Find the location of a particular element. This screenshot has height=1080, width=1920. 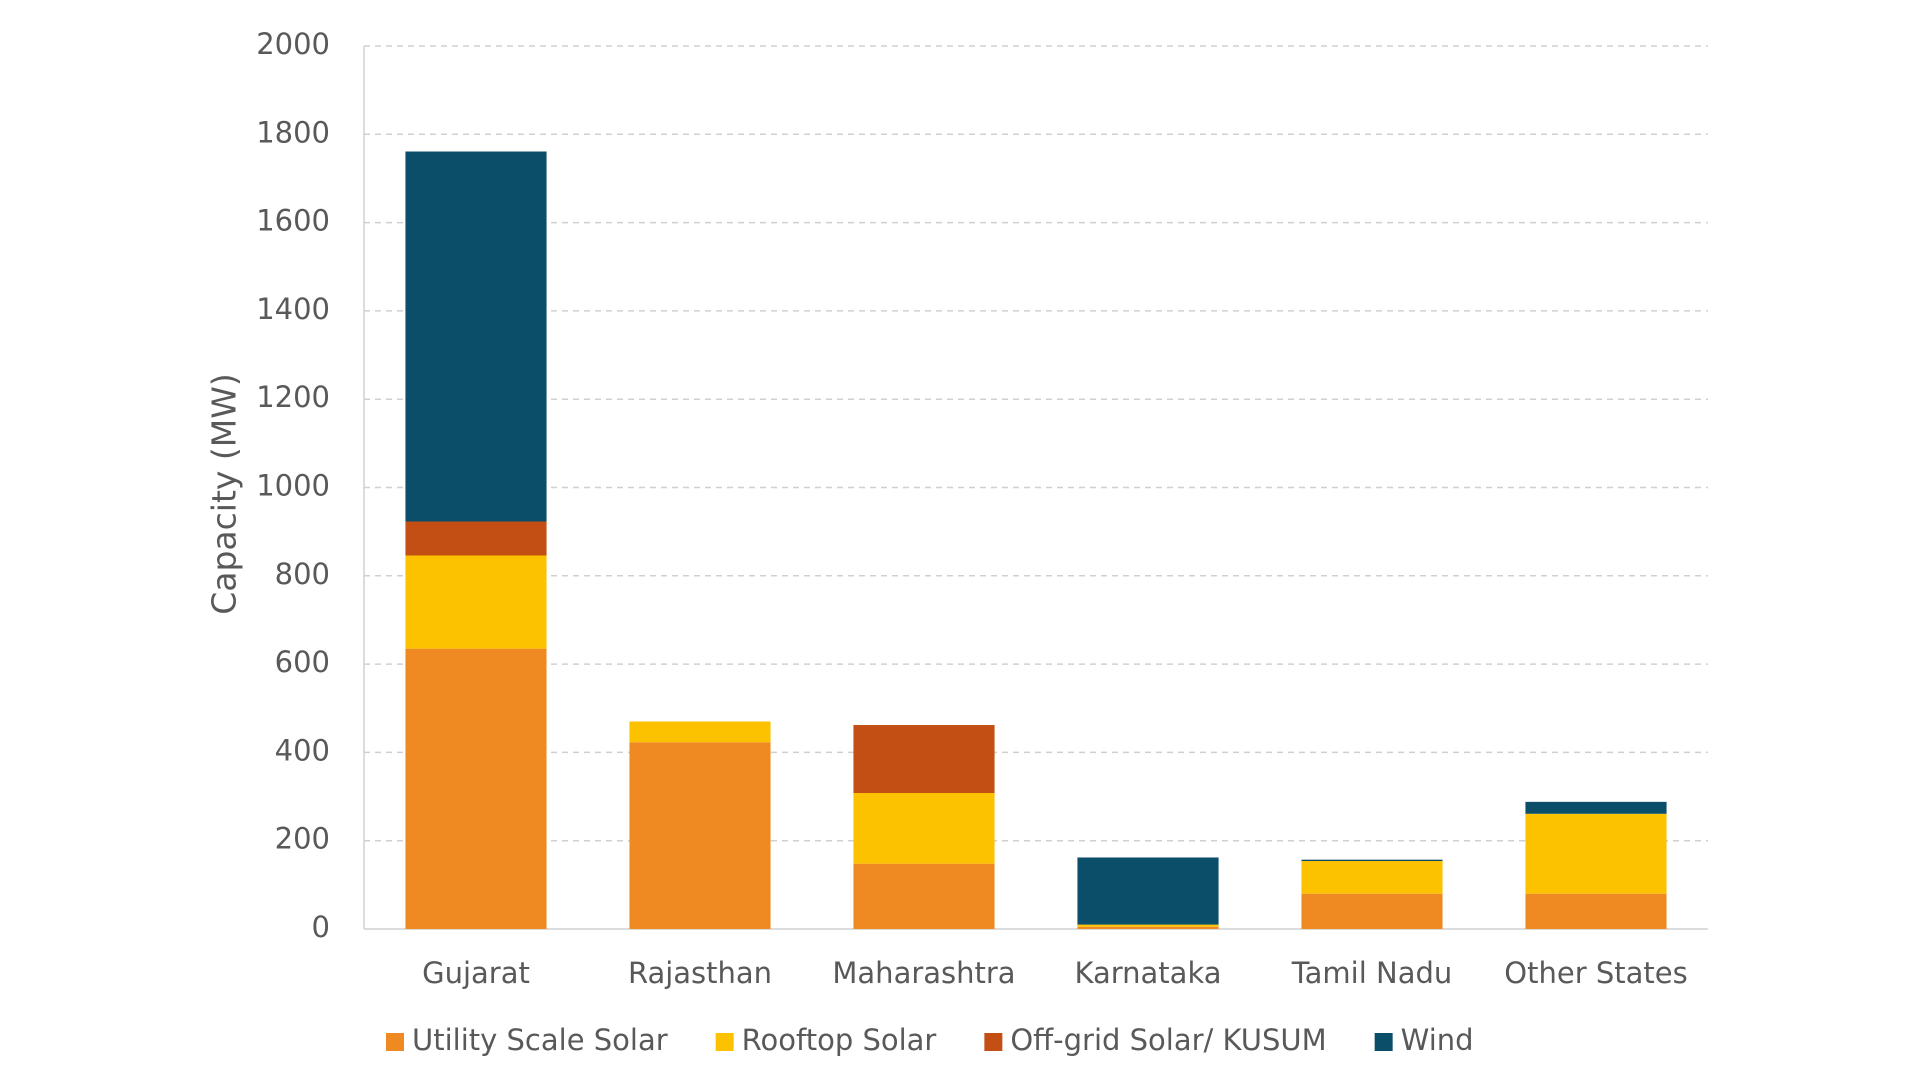

legend-label: Utility Scale Solar is located at coordinates (540, 1040).